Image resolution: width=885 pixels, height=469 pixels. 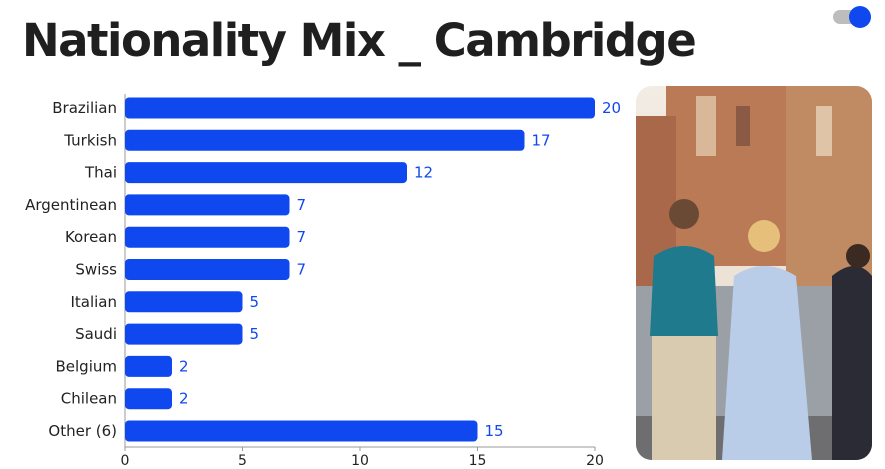 I want to click on category-label: Saudi, so click(x=96, y=334).